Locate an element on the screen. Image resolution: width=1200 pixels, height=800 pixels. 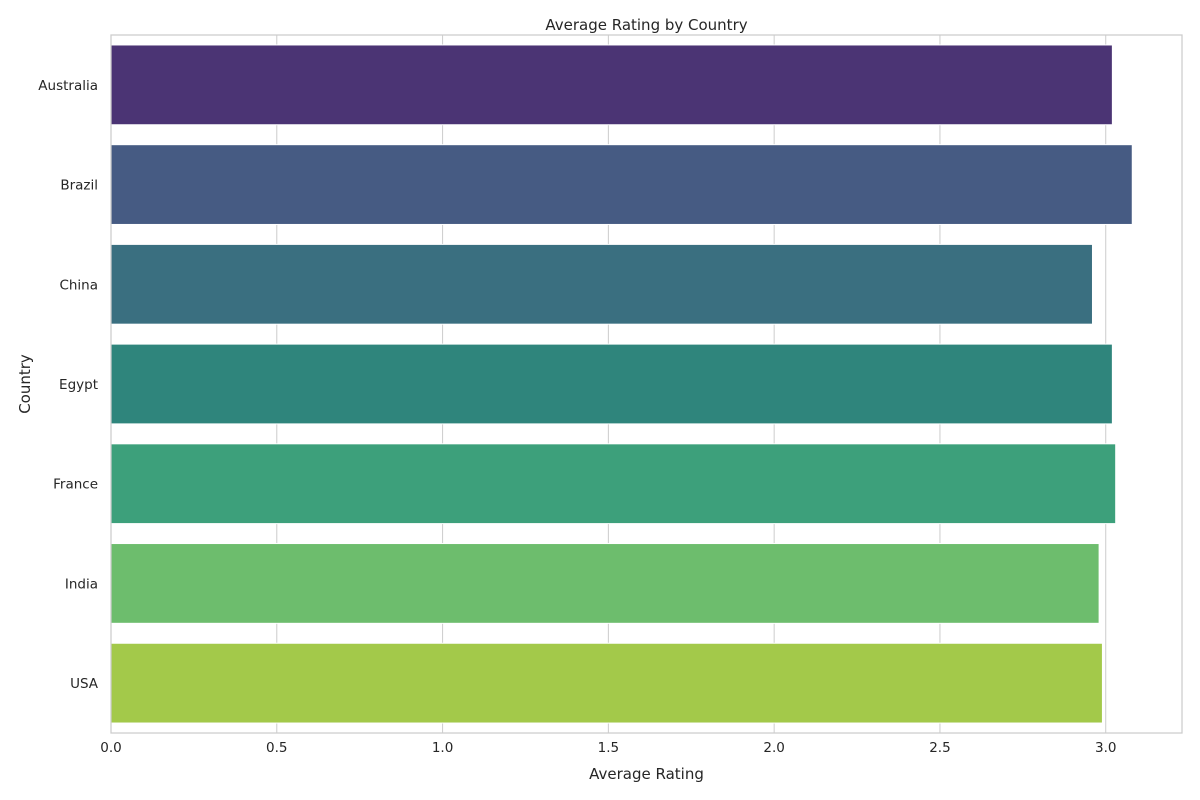
bar-india is located at coordinates (605, 583).